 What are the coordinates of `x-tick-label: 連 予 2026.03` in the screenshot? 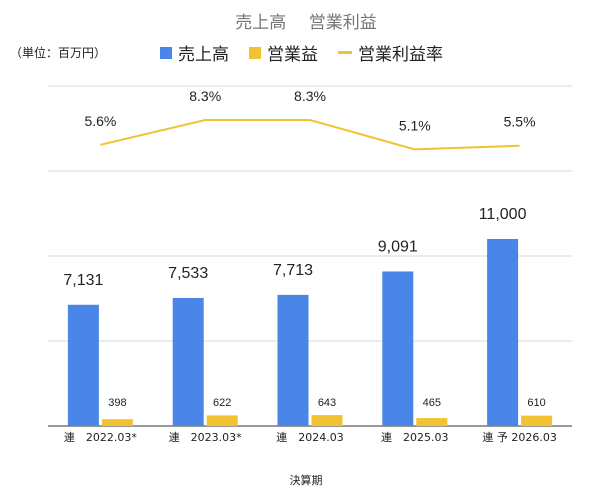 It's located at (519, 437).